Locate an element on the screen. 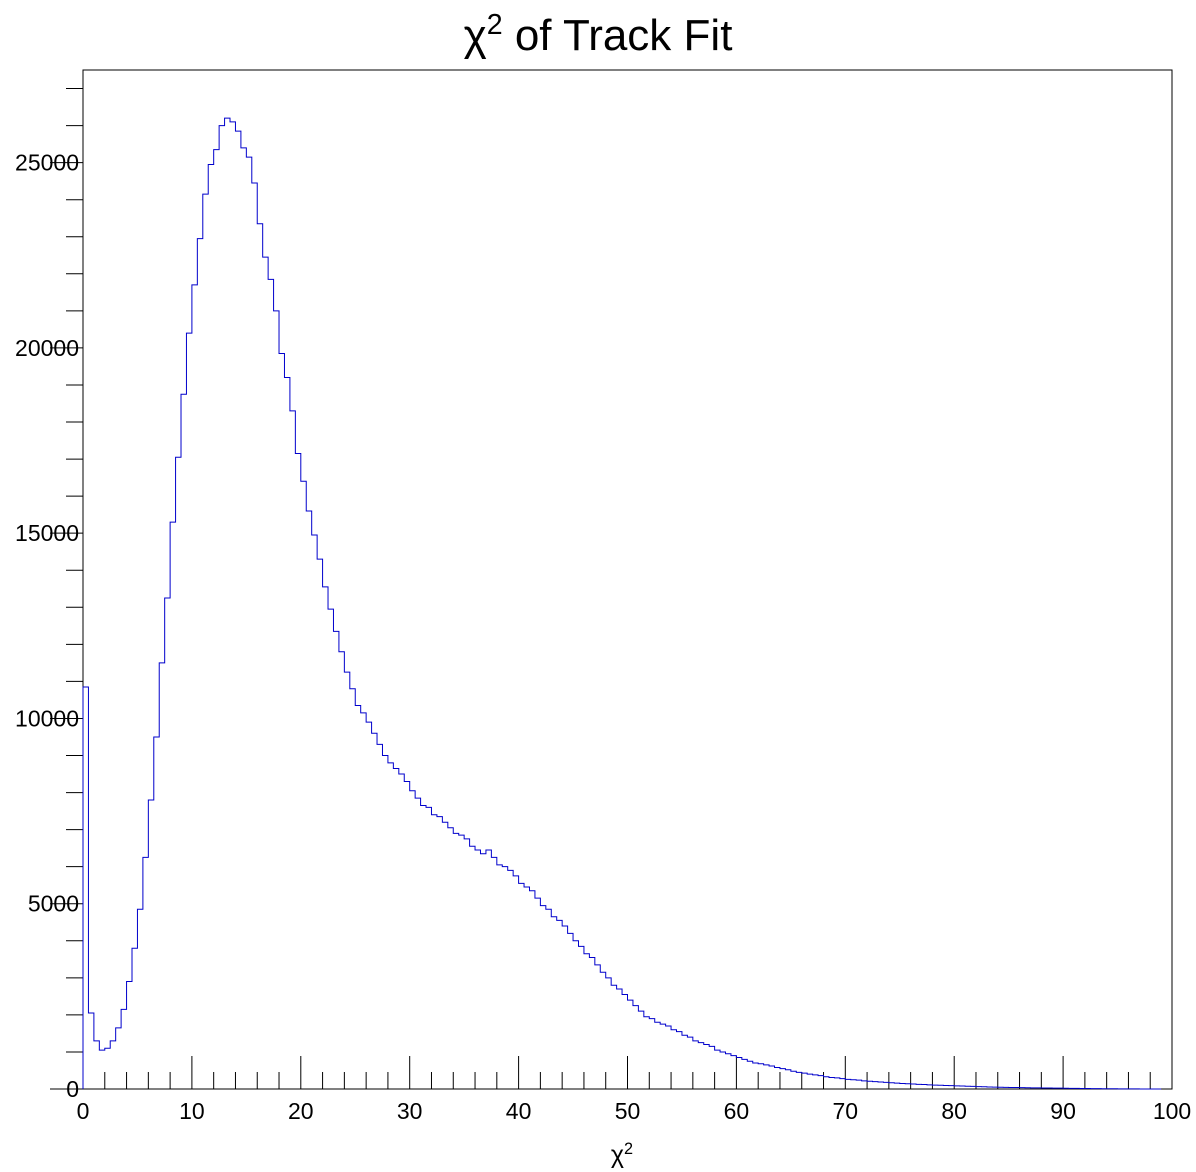 The width and height of the screenshot is (1196, 1172). x-tick-label: 80 is located at coordinates (954, 1111).